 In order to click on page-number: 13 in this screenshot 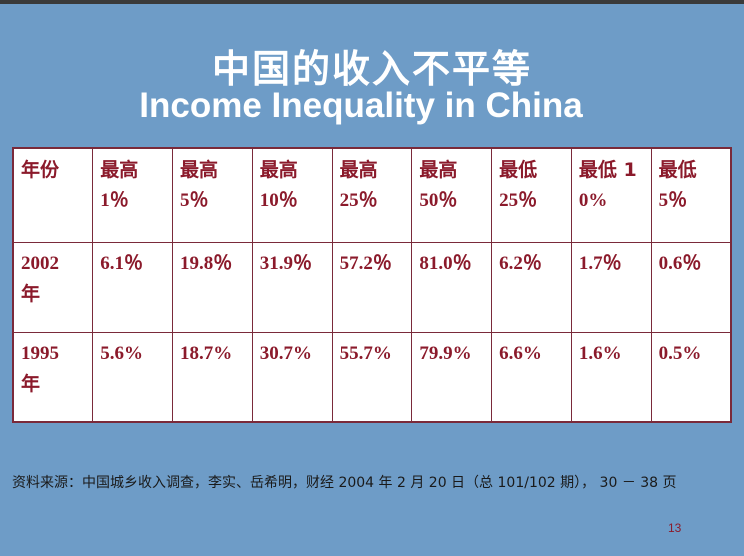, I will do `click(675, 528)`.